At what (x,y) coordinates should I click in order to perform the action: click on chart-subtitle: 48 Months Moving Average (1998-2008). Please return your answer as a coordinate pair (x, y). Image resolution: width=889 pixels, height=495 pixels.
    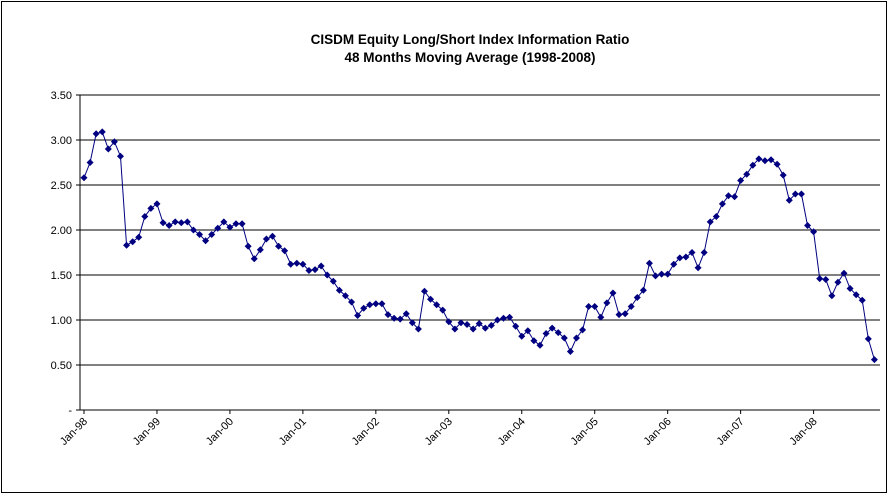
    Looking at the image, I should click on (469, 57).